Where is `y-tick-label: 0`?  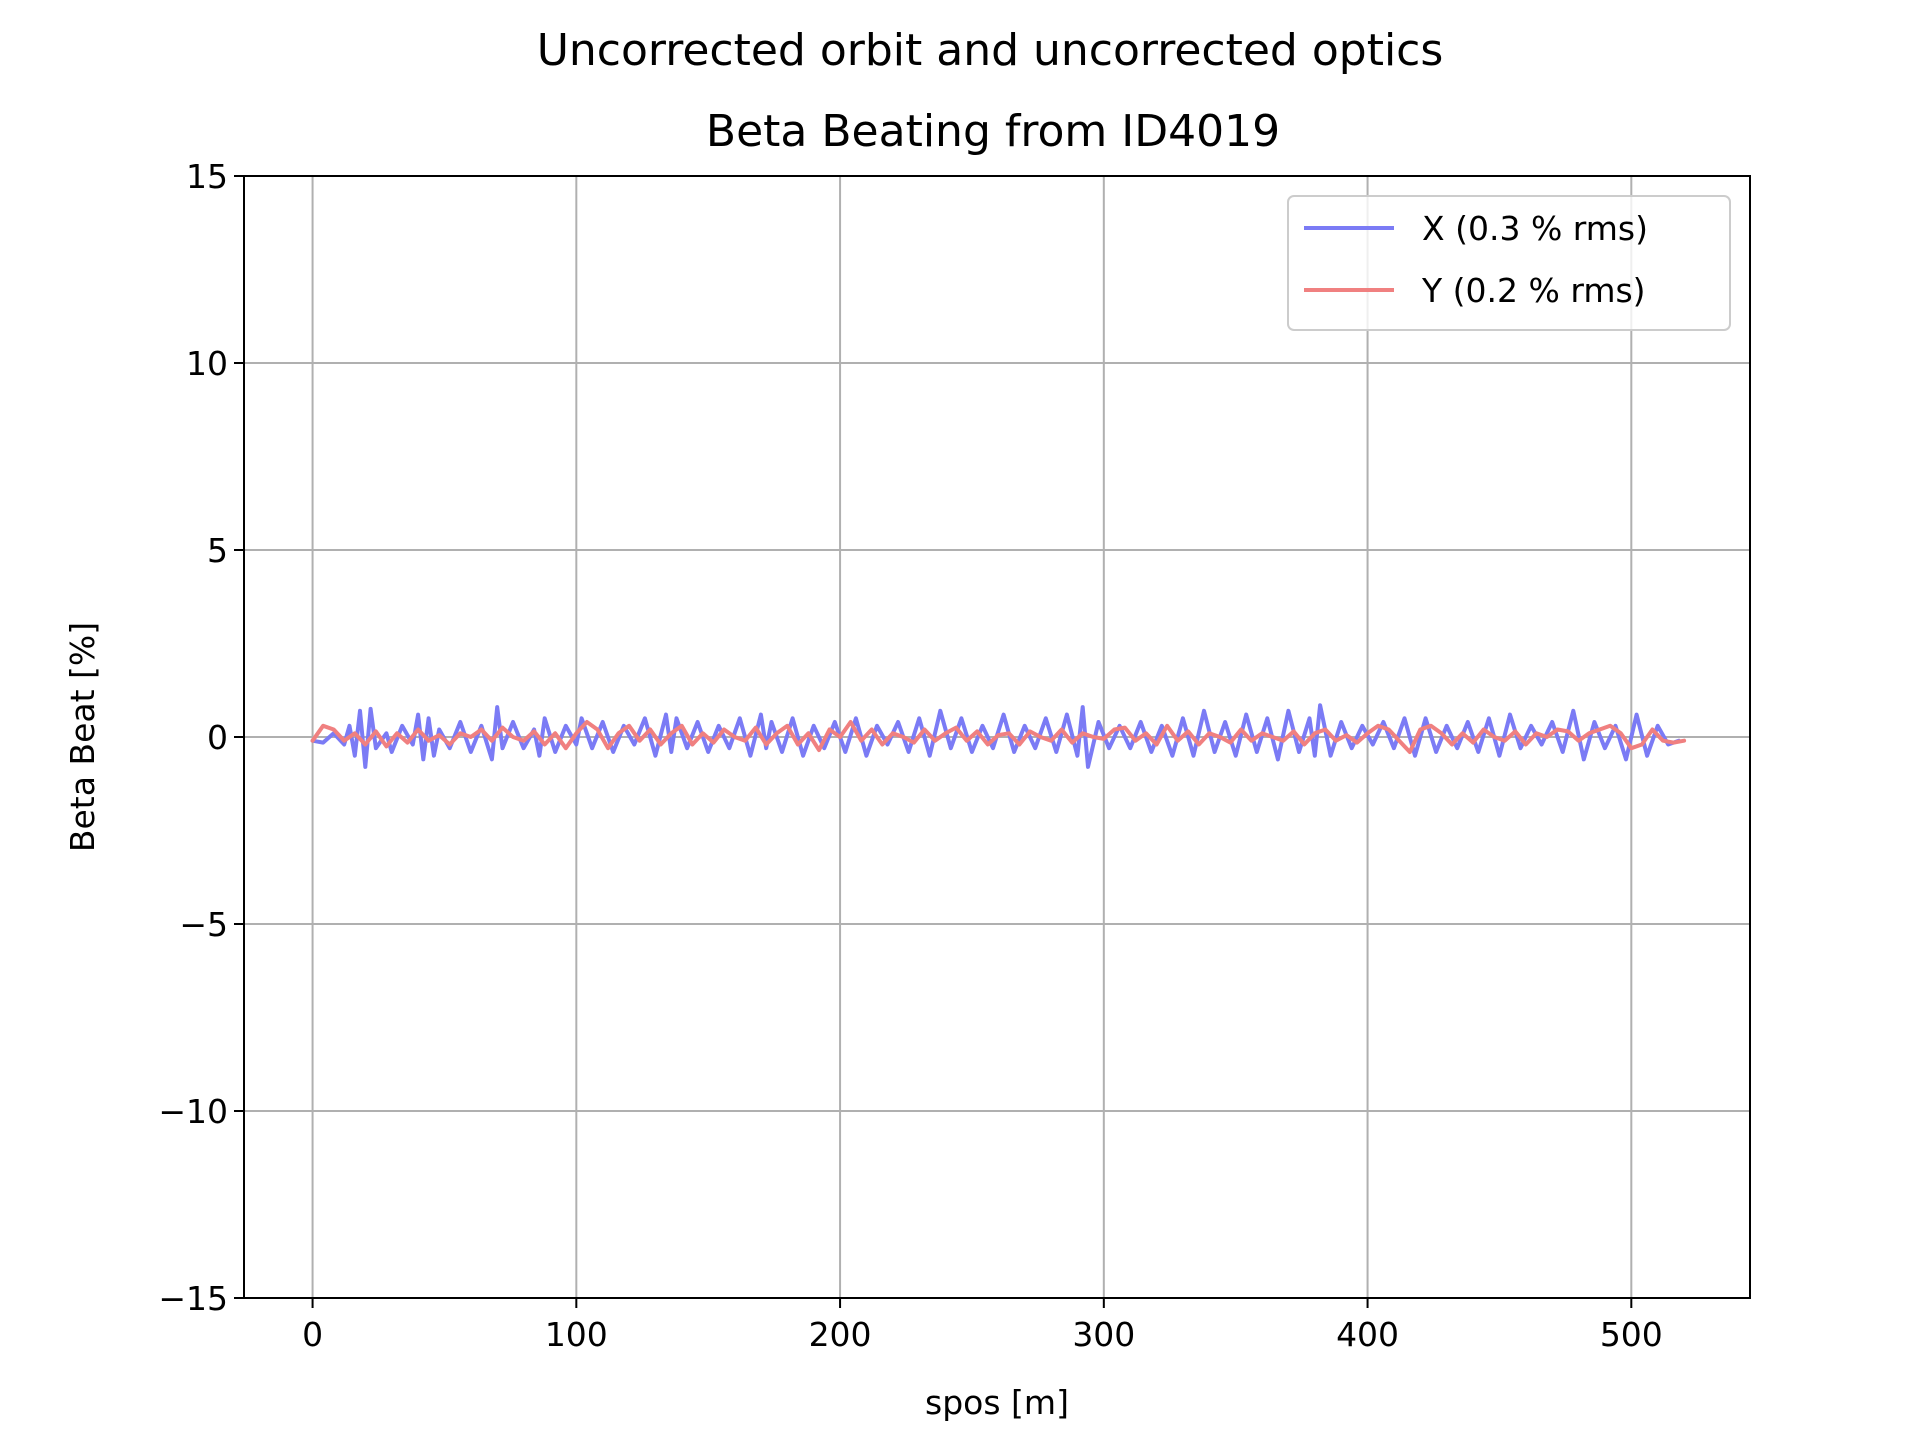 y-tick-label: 0 is located at coordinates (217, 737).